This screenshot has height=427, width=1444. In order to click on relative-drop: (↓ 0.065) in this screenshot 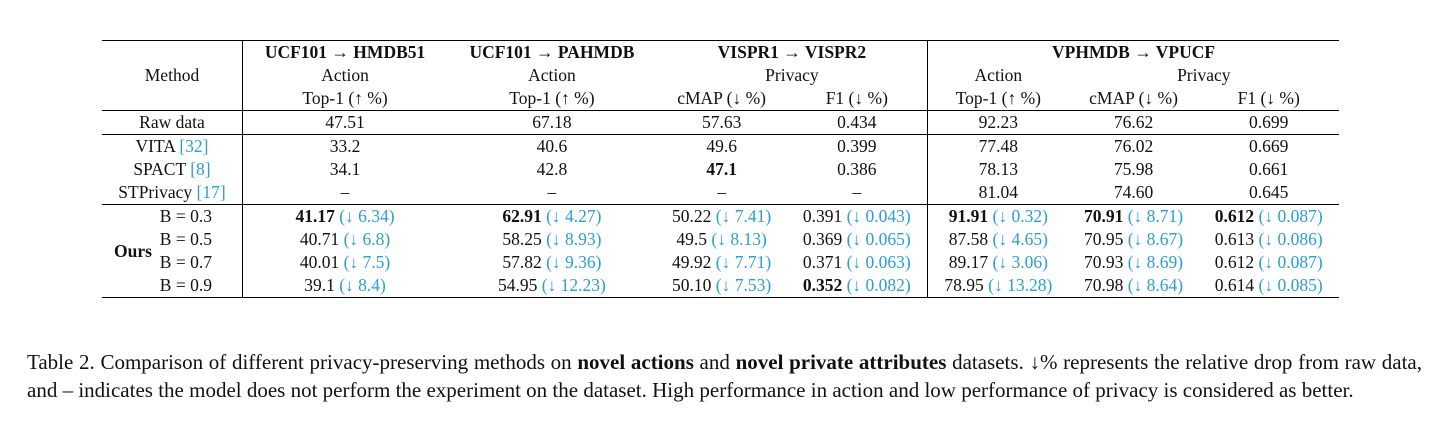, I will do `click(878, 239)`.